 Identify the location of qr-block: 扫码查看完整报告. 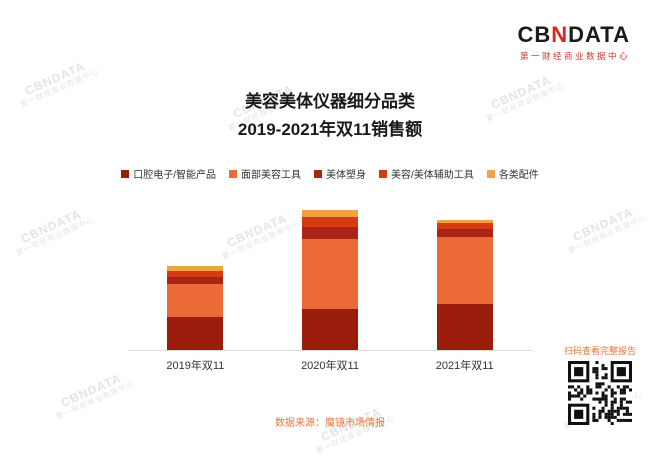
(600, 387).